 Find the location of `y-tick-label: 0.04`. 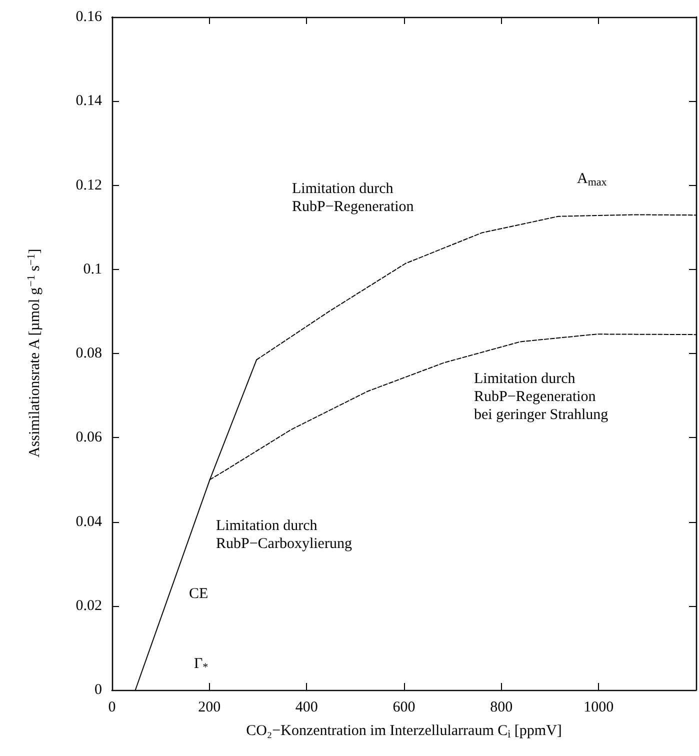

y-tick-label: 0.04 is located at coordinates (89, 522).